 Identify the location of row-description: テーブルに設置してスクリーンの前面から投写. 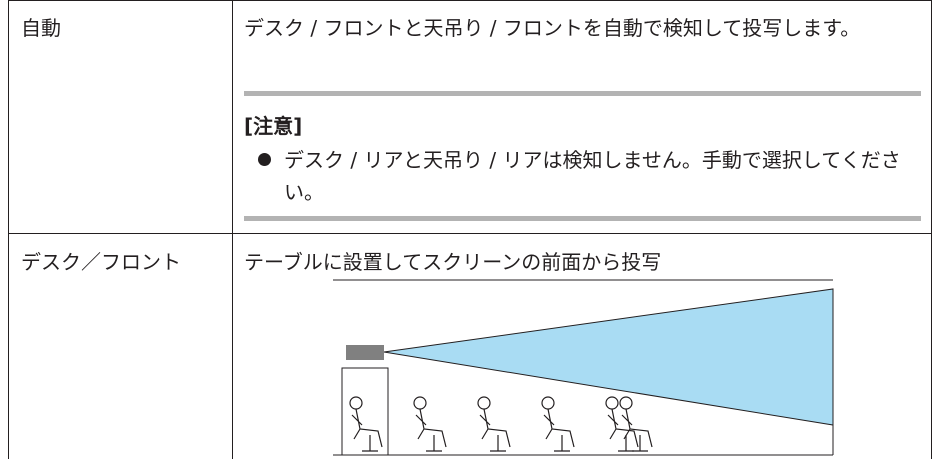
(453, 262).